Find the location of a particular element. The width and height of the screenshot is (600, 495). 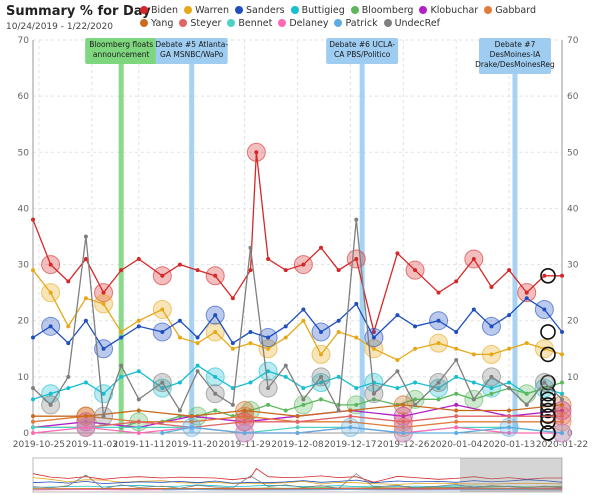

legend-item: Buttigieg is located at coordinates (317, 10).